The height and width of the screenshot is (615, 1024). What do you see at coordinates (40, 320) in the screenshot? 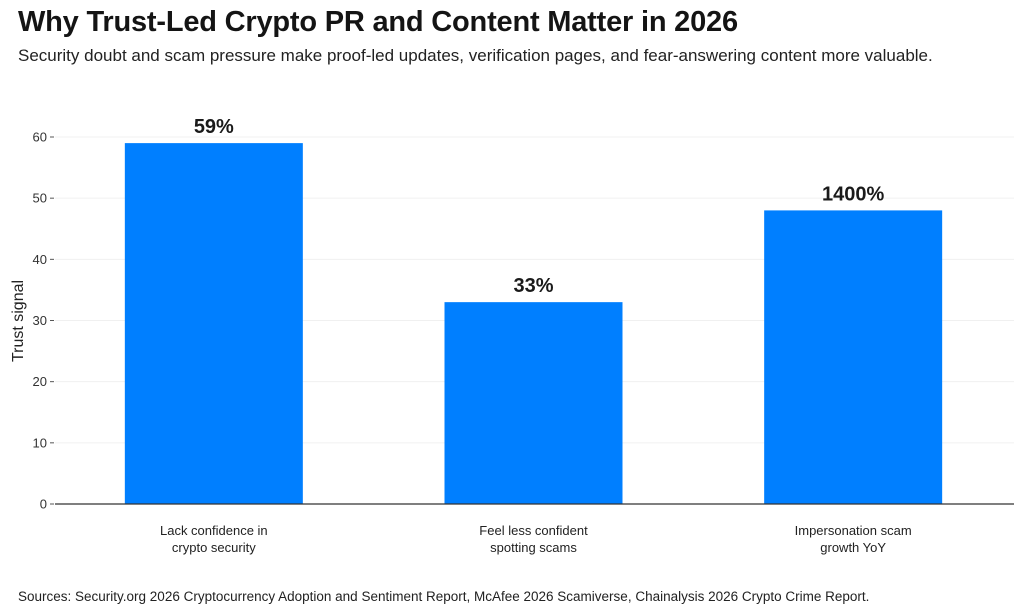
I see `y-tick-label: 30` at bounding box center [40, 320].